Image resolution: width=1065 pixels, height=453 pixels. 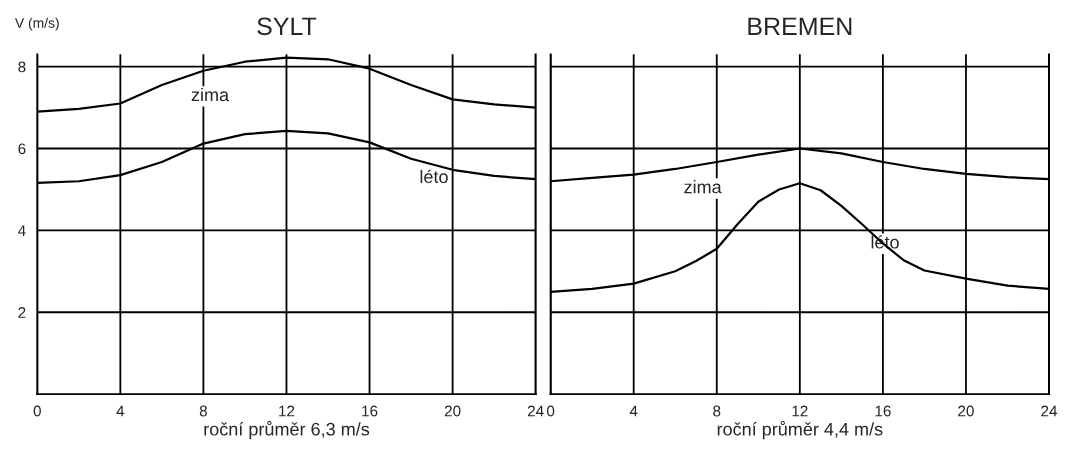 I want to click on chart-title: SYLT, so click(x=287, y=26).